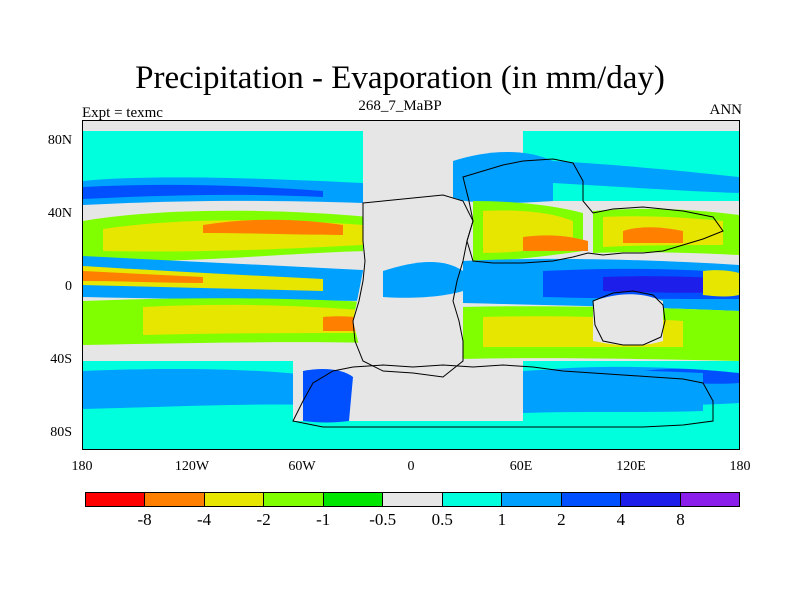  Describe the element at coordinates (680, 519) in the screenshot. I see `colorbar-label: 8` at that location.